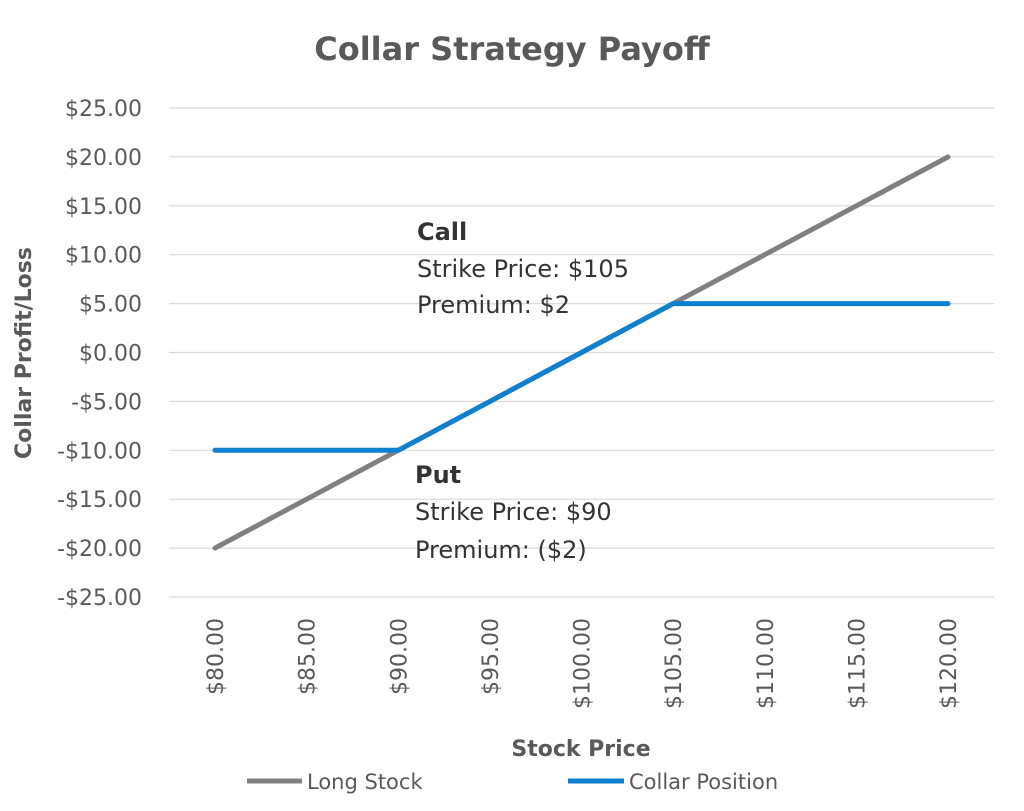 This screenshot has width=1024, height=811. I want to click on y-axis-title: Collar Profit/Loss, so click(24, 353).